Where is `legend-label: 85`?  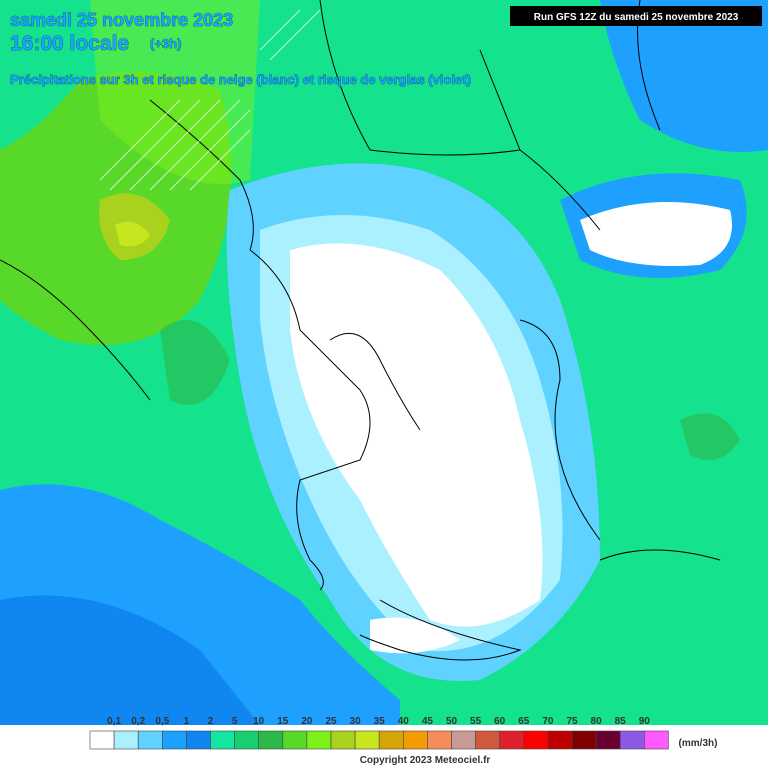 legend-label: 85 is located at coordinates (621, 721).